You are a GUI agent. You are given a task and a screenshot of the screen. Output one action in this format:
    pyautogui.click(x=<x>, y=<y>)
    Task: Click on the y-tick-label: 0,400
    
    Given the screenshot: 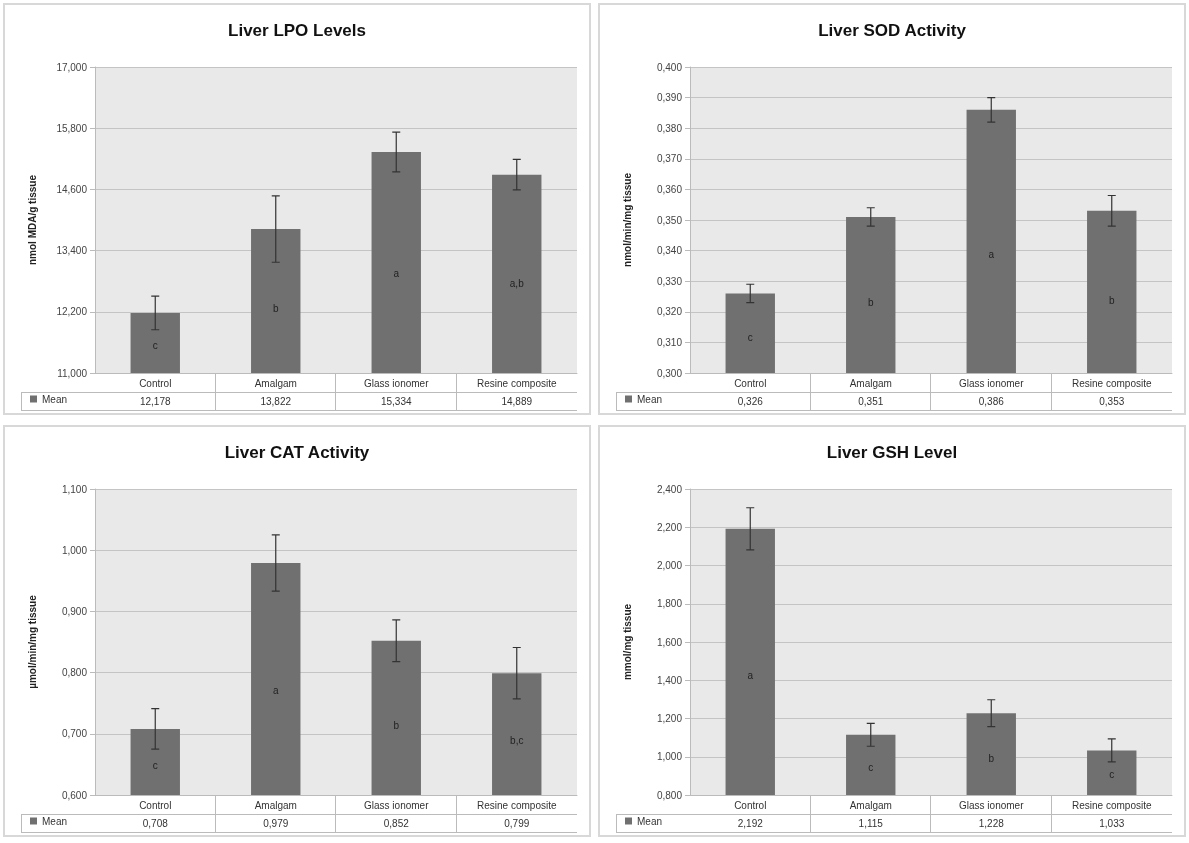 What is the action you would take?
    pyautogui.click(x=669, y=67)
    